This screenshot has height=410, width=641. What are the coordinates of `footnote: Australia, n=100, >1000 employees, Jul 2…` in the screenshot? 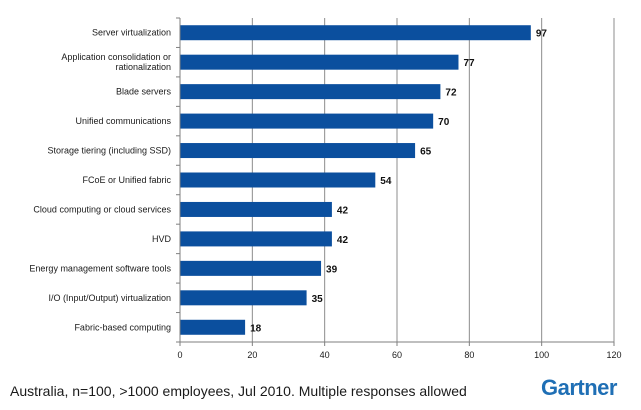 It's located at (238, 391).